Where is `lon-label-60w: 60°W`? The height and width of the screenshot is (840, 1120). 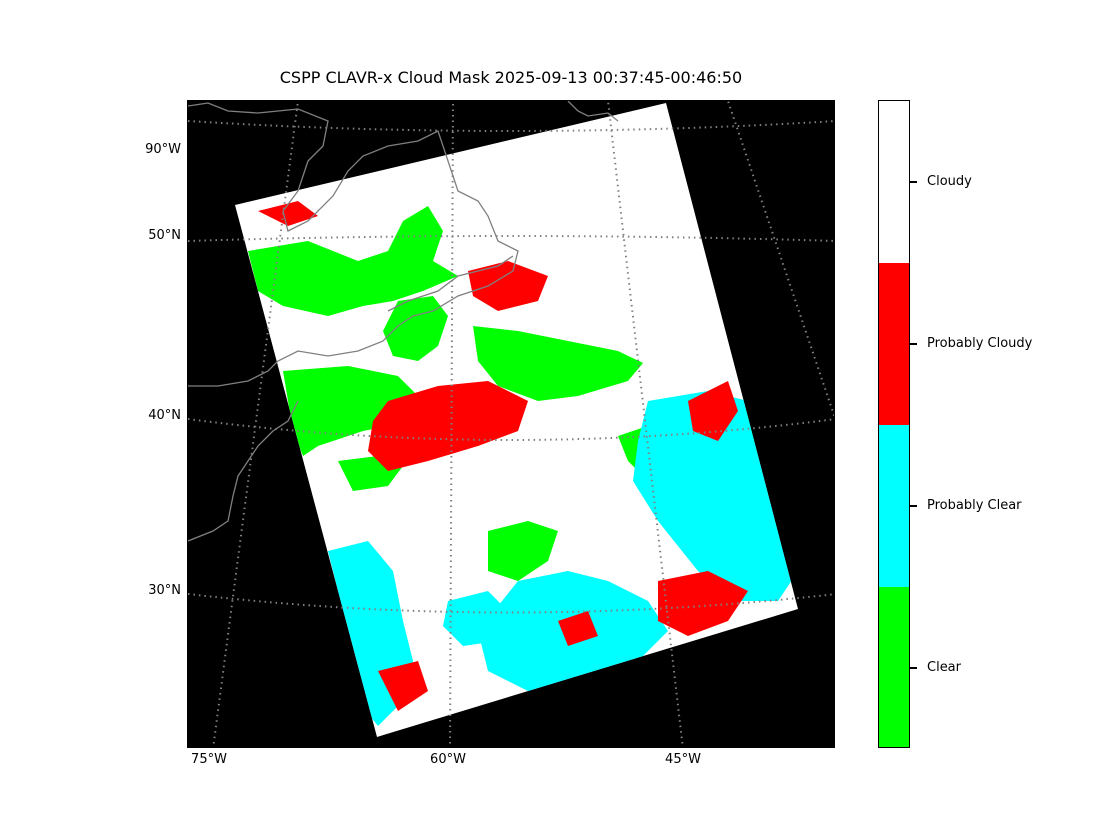
lon-label-60w: 60°W is located at coordinates (448, 759).